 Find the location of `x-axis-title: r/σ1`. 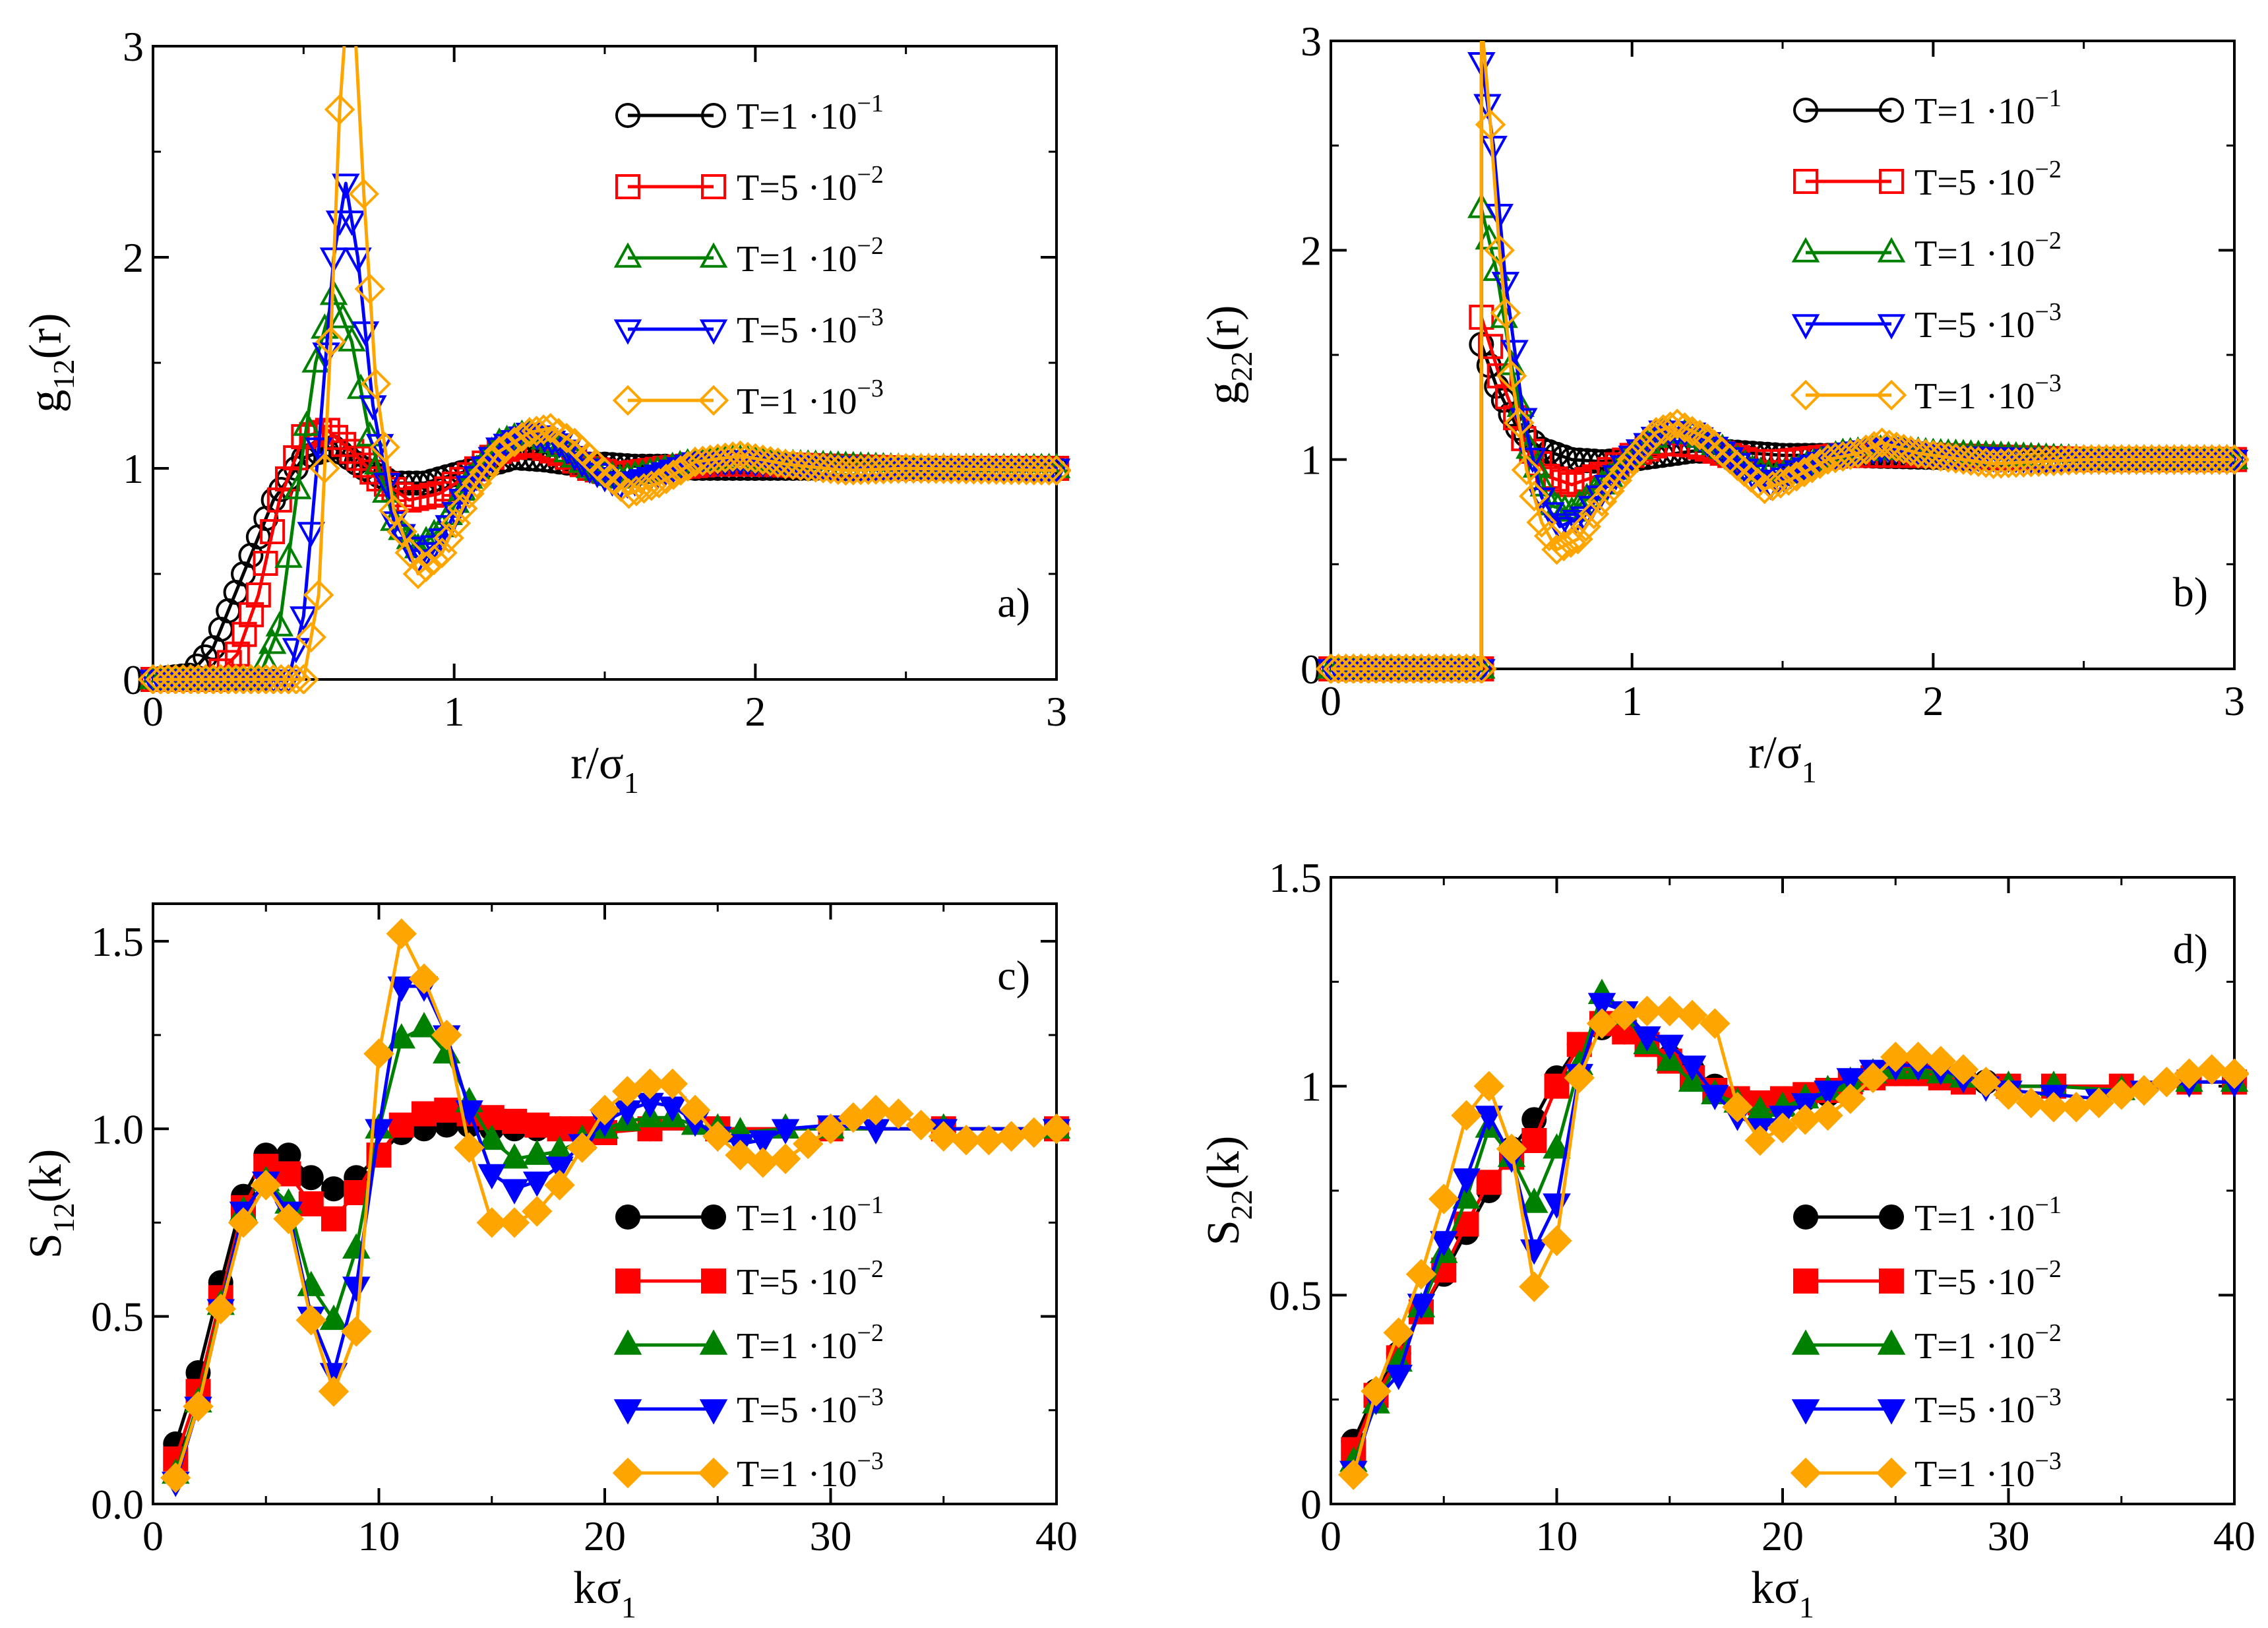

x-axis-title: r/σ1 is located at coordinates (605, 768).